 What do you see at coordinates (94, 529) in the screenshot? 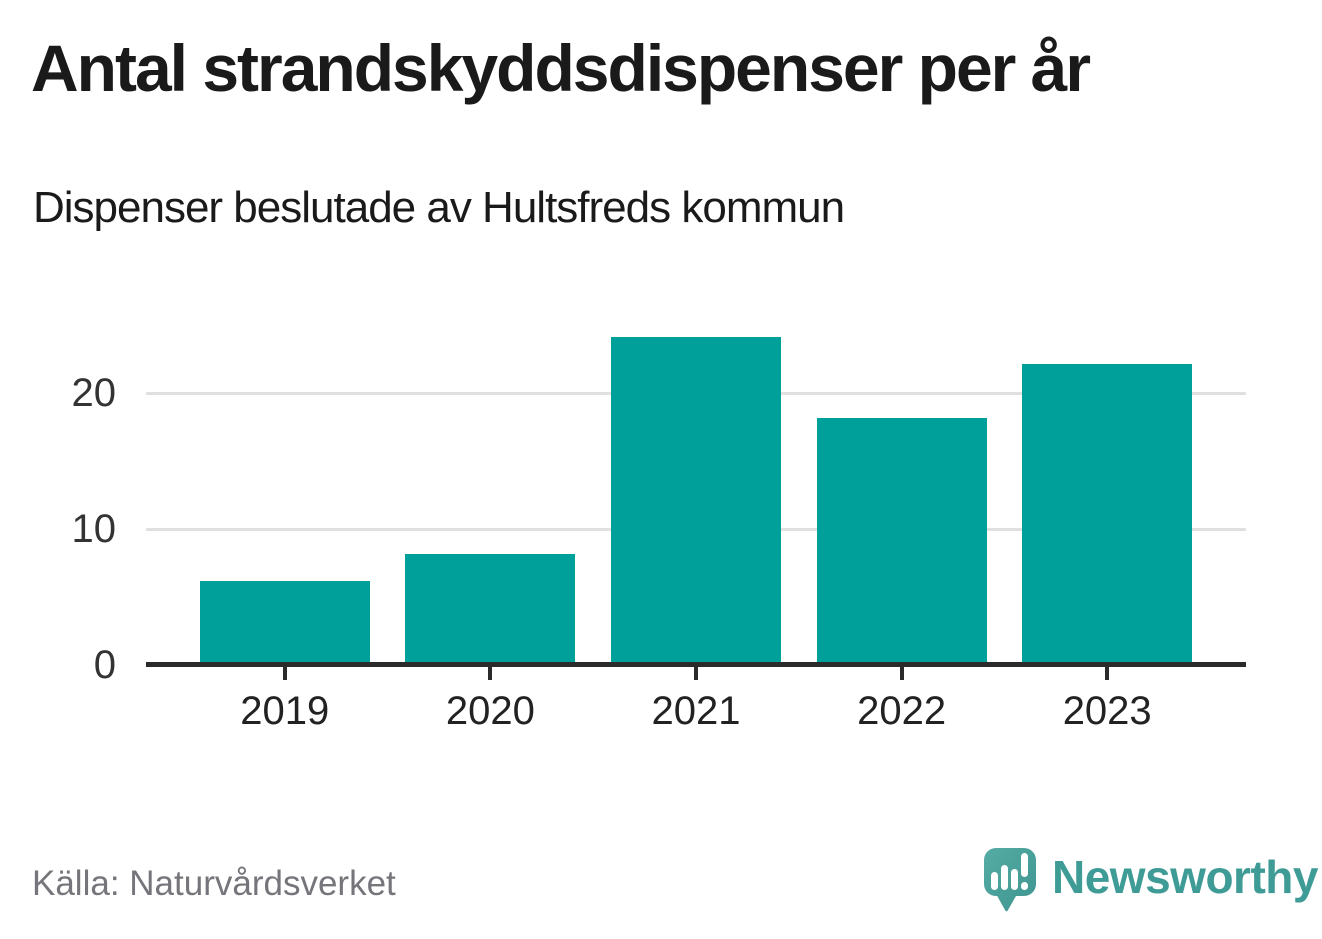
I see `y-axis-label: 10` at bounding box center [94, 529].